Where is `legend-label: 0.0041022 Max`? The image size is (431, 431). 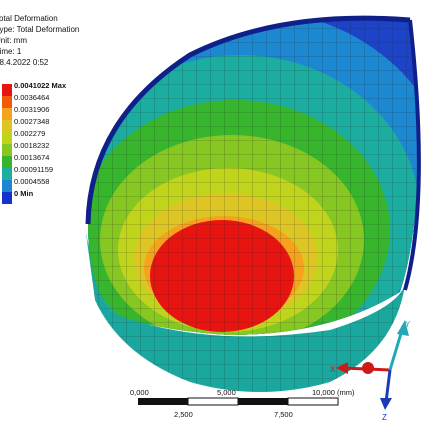 legend-label: 0.0041022 Max is located at coordinates (40, 85).